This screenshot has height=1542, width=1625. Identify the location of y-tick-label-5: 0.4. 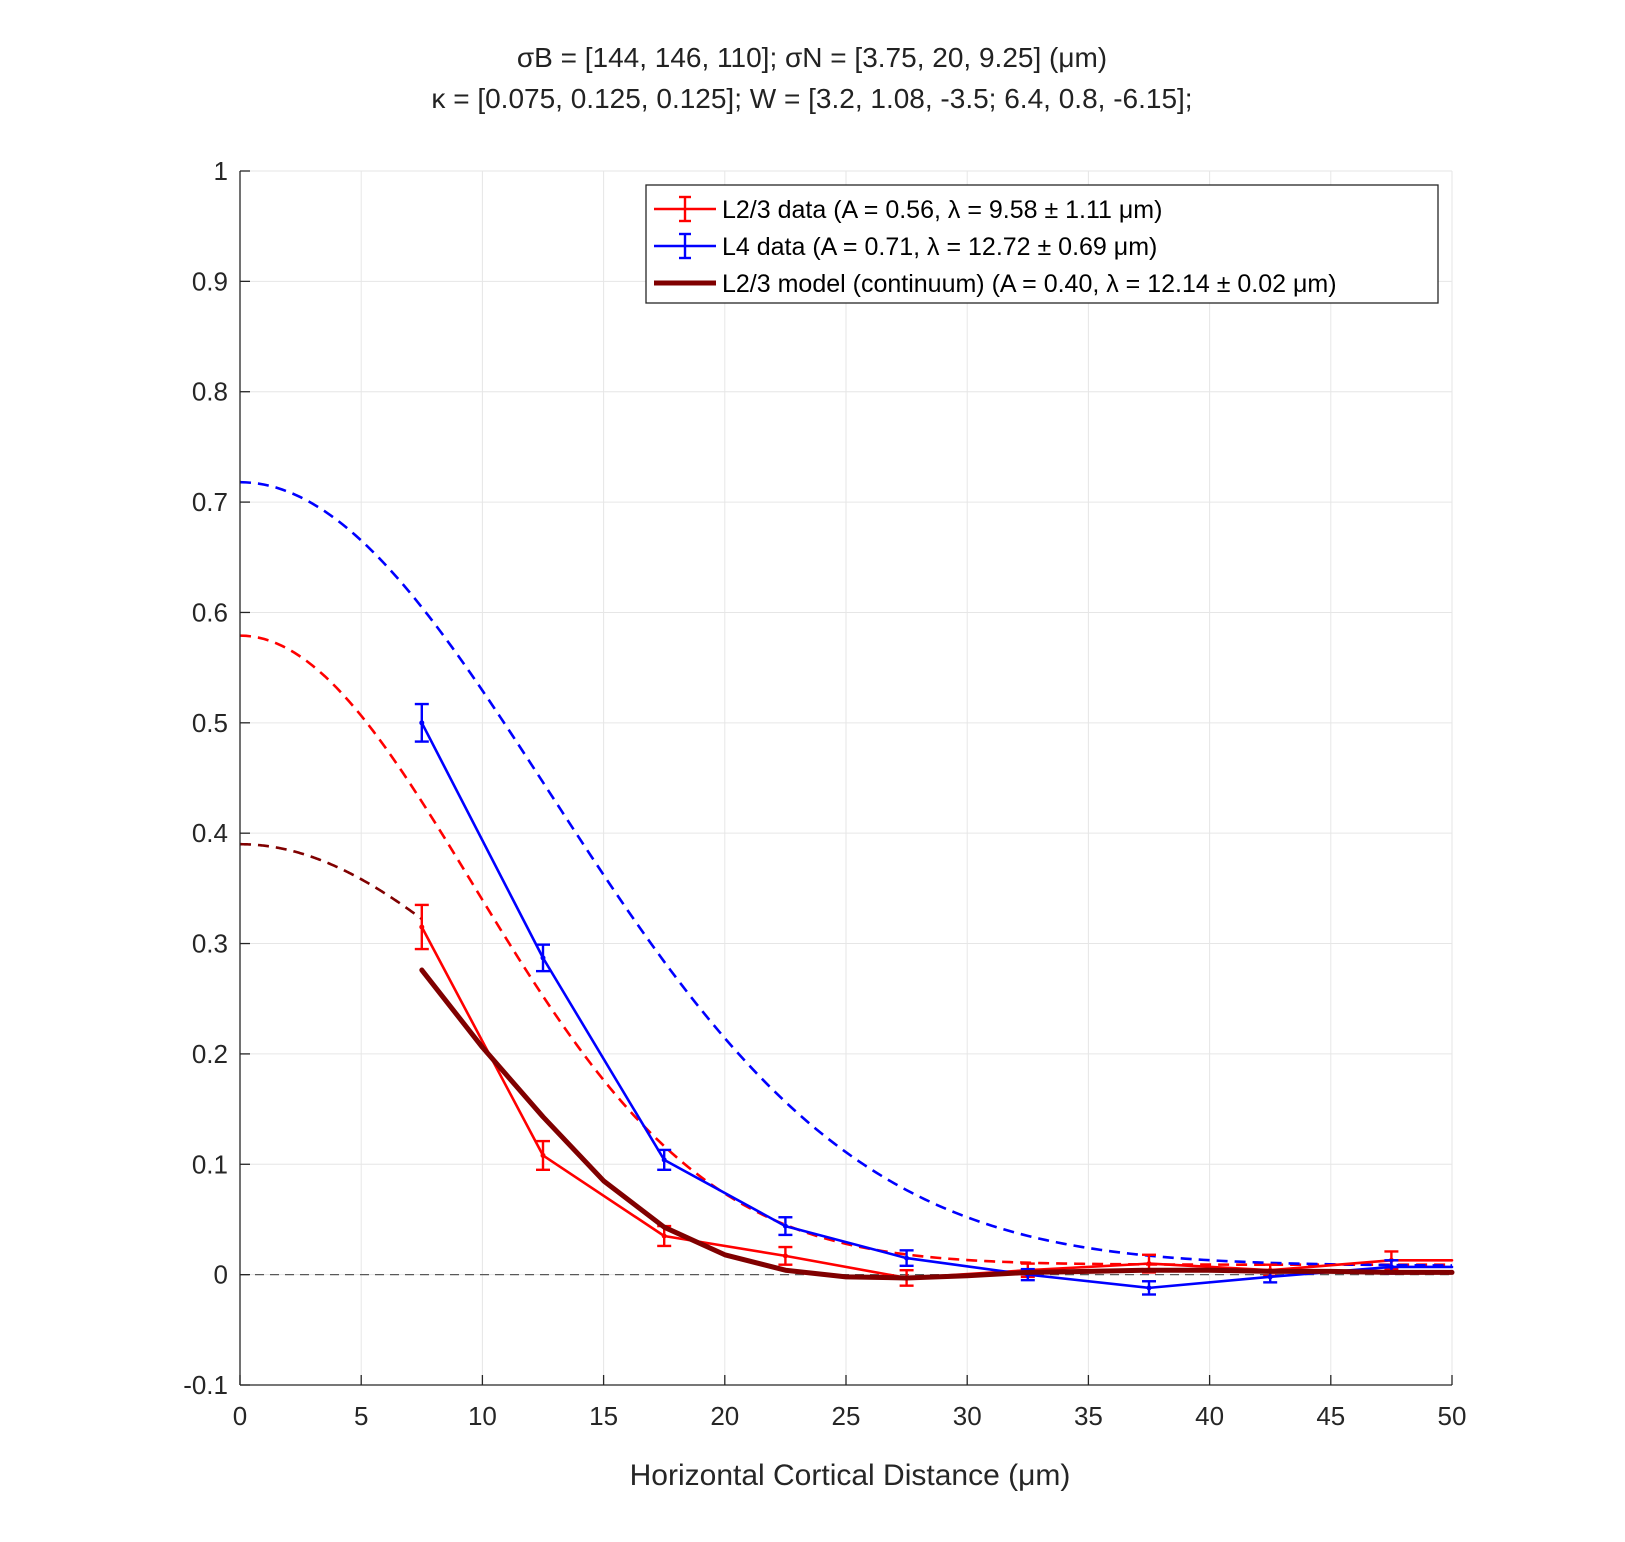
(210, 833).